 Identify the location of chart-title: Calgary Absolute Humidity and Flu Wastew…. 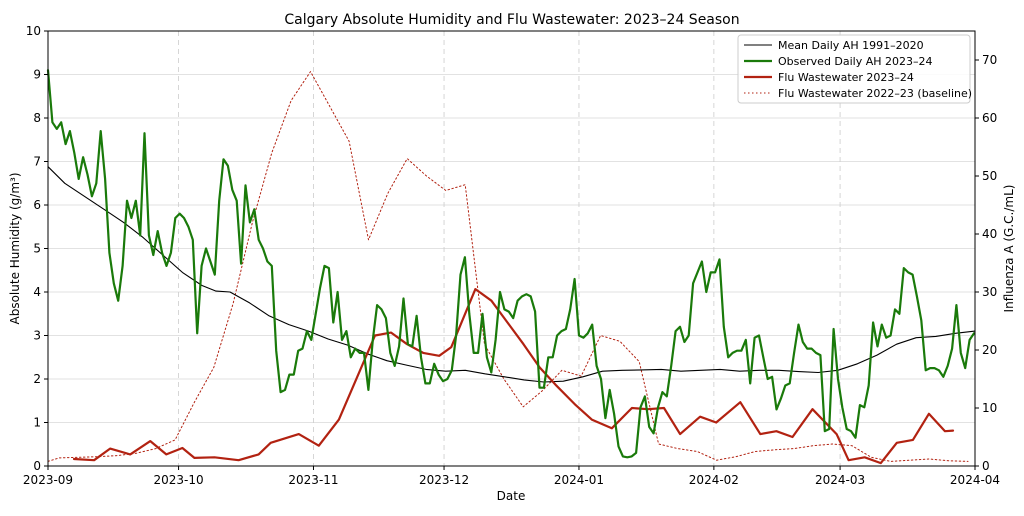
(511, 20).